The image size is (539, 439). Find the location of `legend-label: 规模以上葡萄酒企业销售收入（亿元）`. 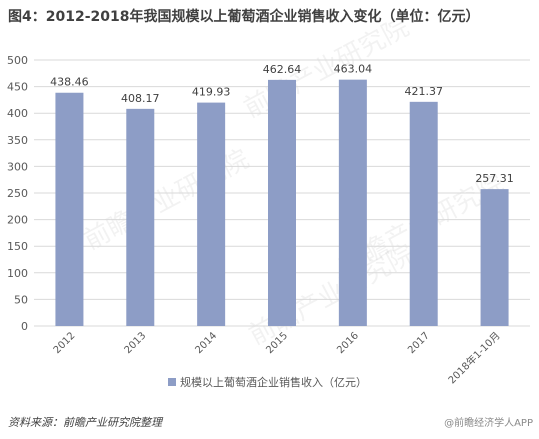

legend-label: 规模以上葡萄酒企业销售收入（亿元） is located at coordinates (273, 382).